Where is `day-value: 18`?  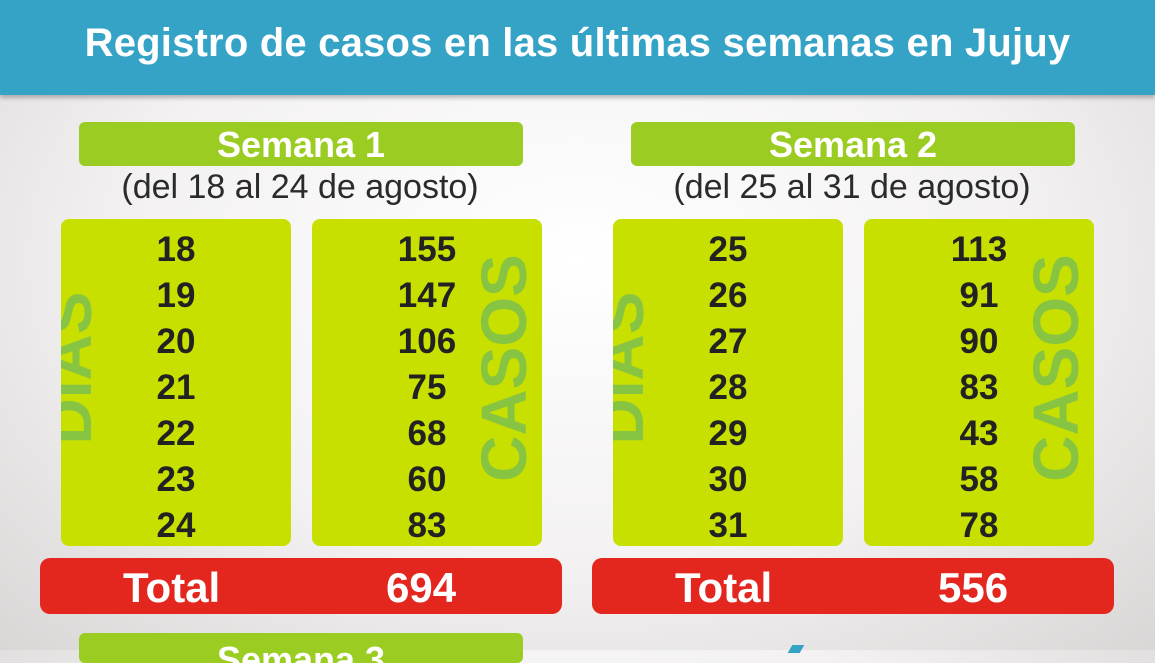 day-value: 18 is located at coordinates (176, 249).